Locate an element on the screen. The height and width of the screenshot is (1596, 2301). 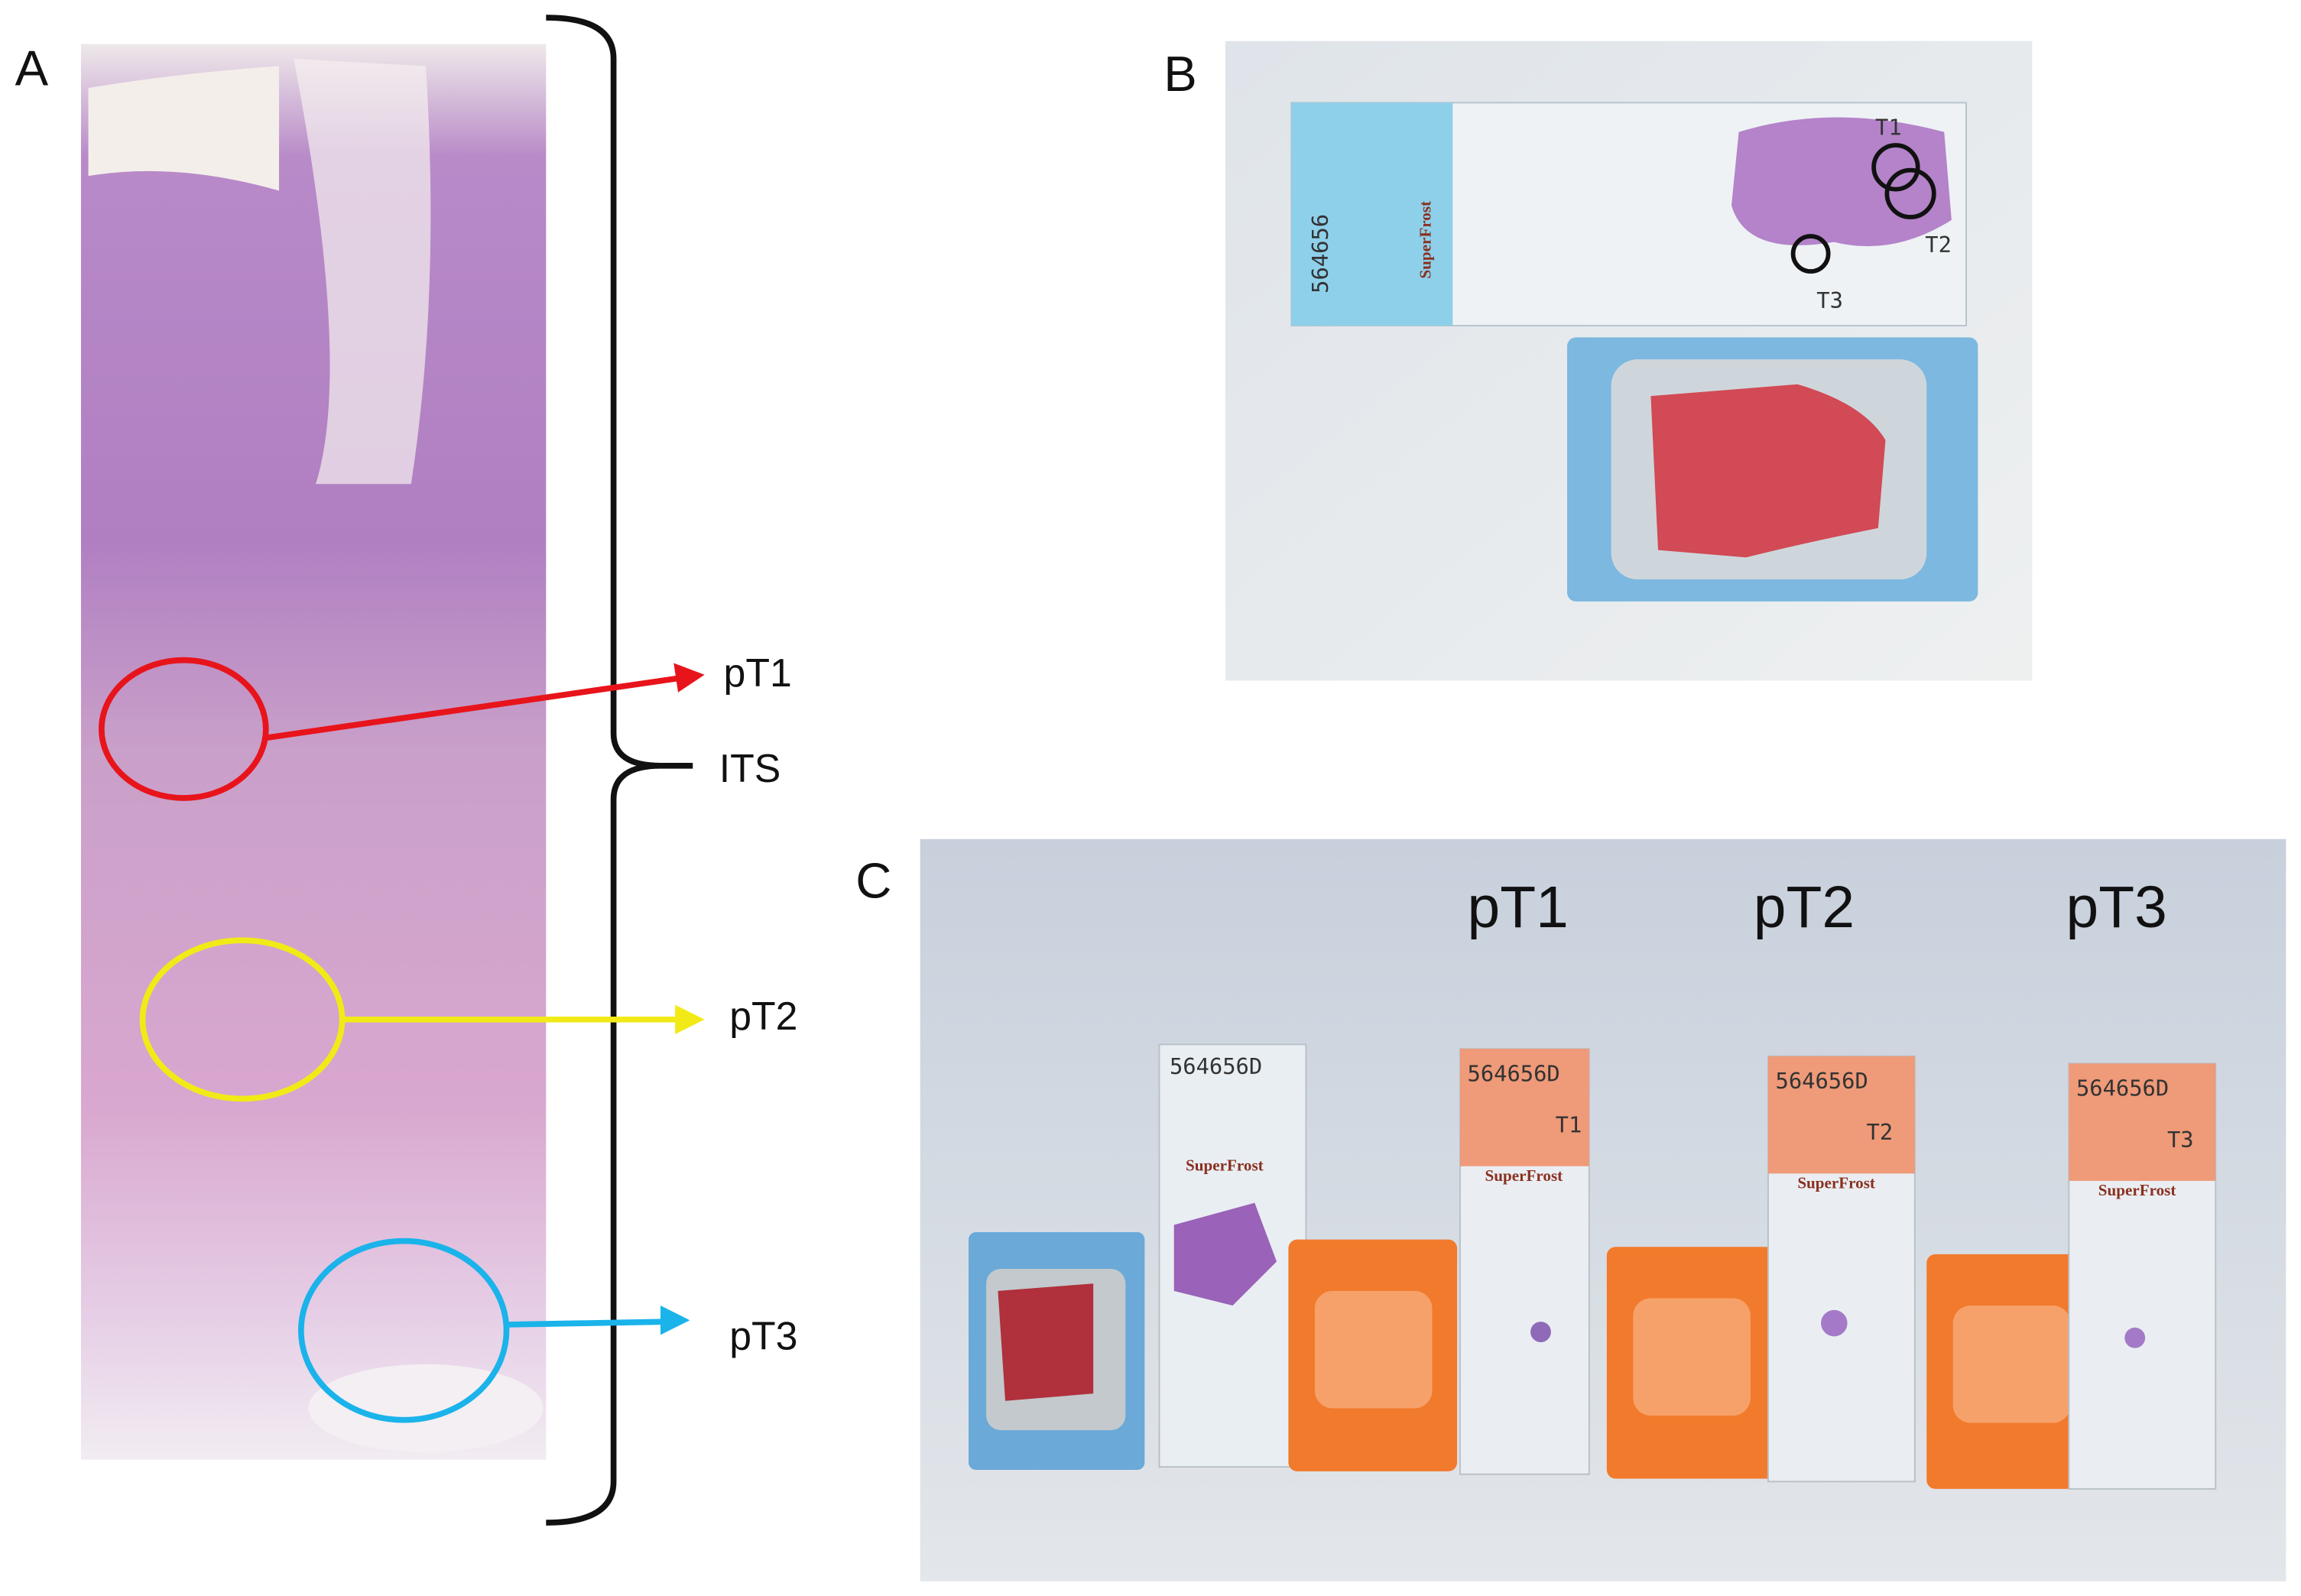
brace is located at coordinates (603, 770).